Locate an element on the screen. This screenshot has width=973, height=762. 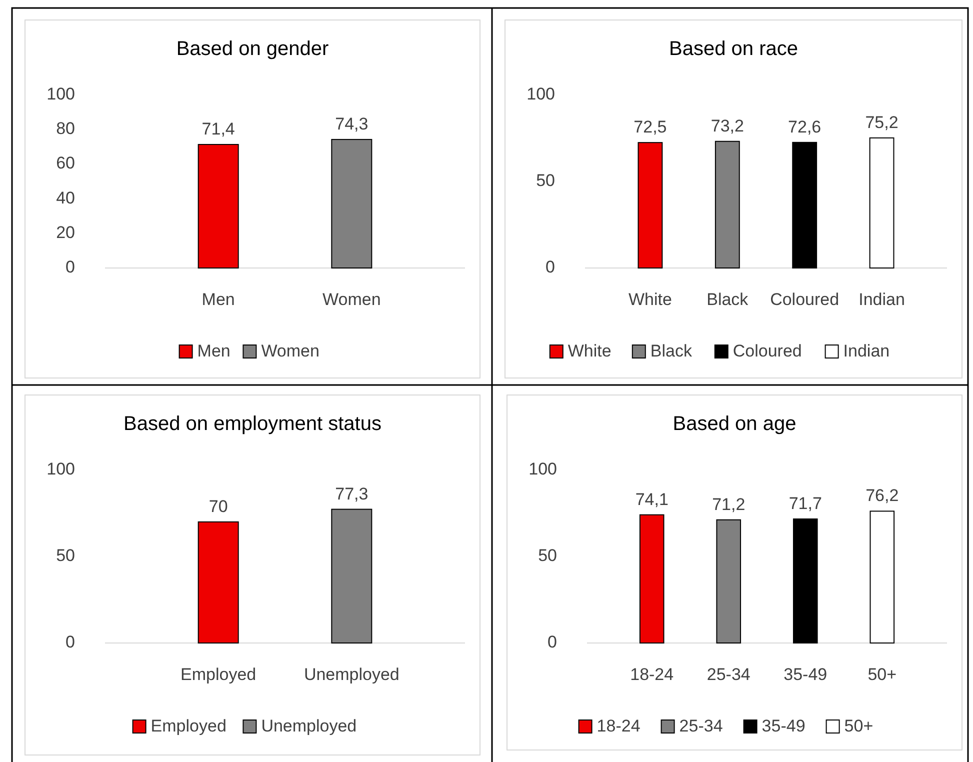
x-tick-label: White is located at coordinates (650, 299).